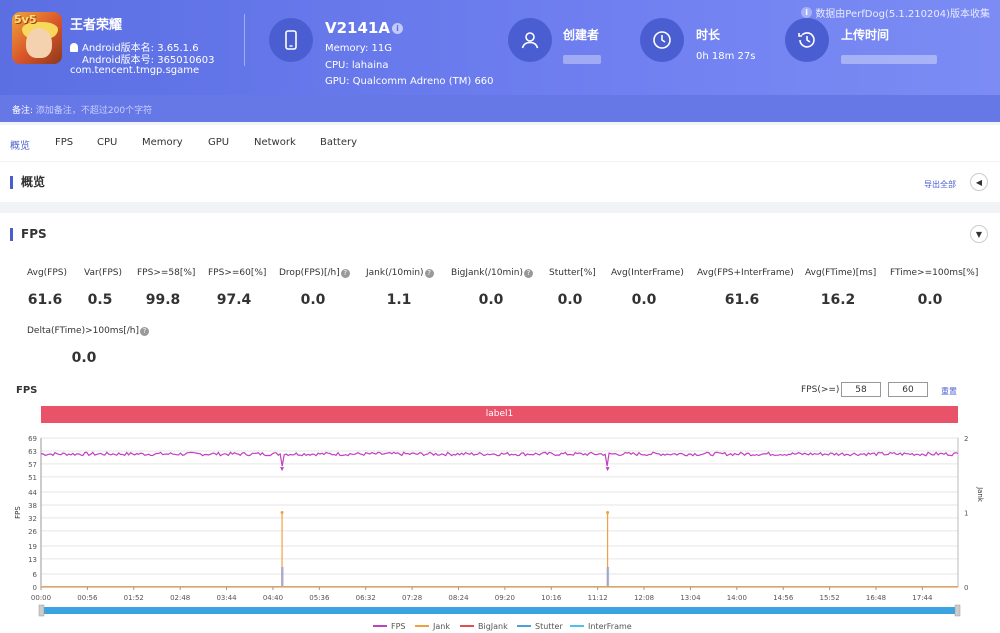  Describe the element at coordinates (339, 142) in the screenshot. I see `tab-battery: Battery` at that location.